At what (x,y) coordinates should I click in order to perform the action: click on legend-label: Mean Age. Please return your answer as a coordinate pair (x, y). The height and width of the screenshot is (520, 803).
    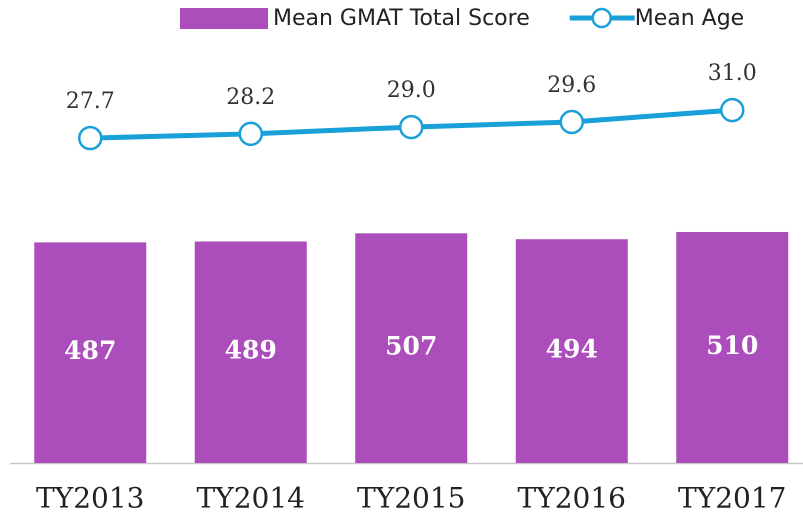
    Looking at the image, I should click on (689, 18).